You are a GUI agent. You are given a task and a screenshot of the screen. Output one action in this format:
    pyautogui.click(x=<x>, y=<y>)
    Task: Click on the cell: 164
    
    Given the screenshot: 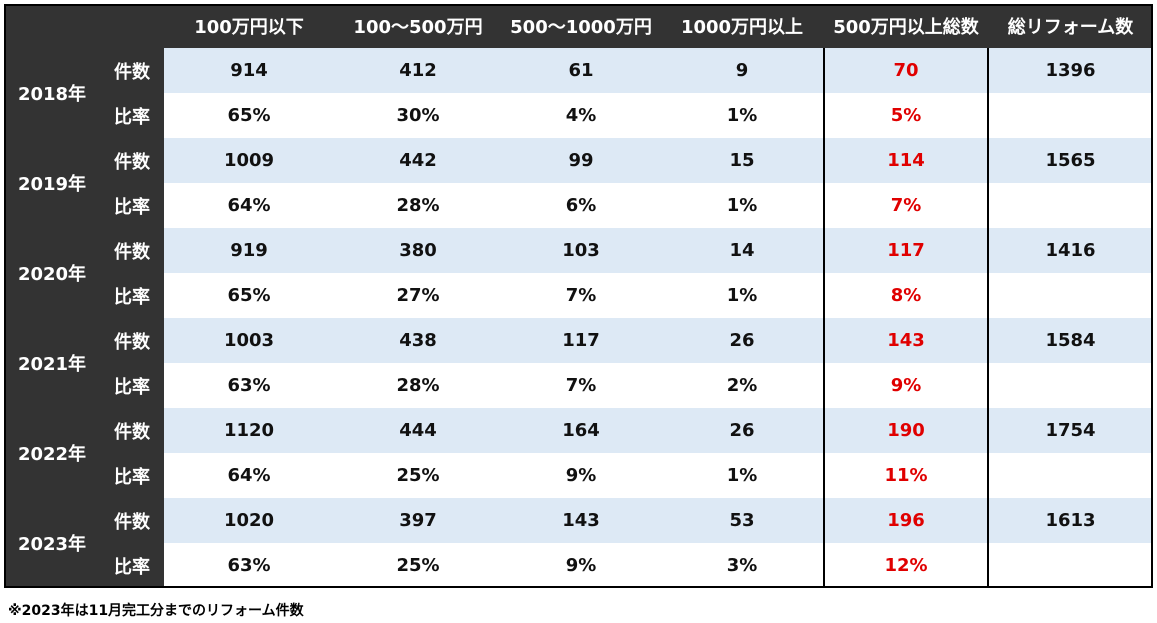 What is the action you would take?
    pyautogui.click(x=581, y=430)
    